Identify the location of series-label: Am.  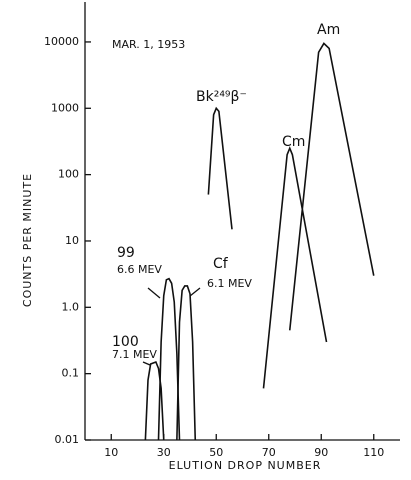
(328, 30).